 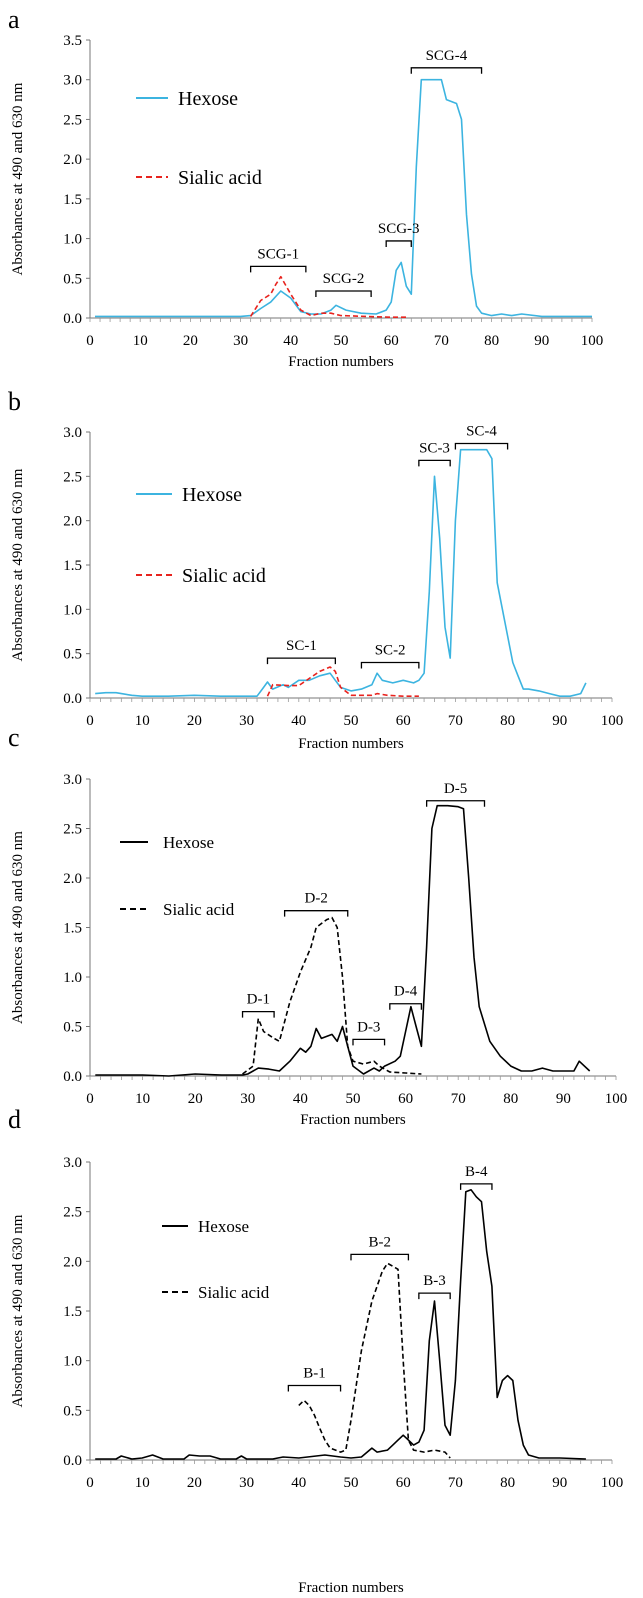 I want to click on panel-label: d, so click(x=14, y=1119).